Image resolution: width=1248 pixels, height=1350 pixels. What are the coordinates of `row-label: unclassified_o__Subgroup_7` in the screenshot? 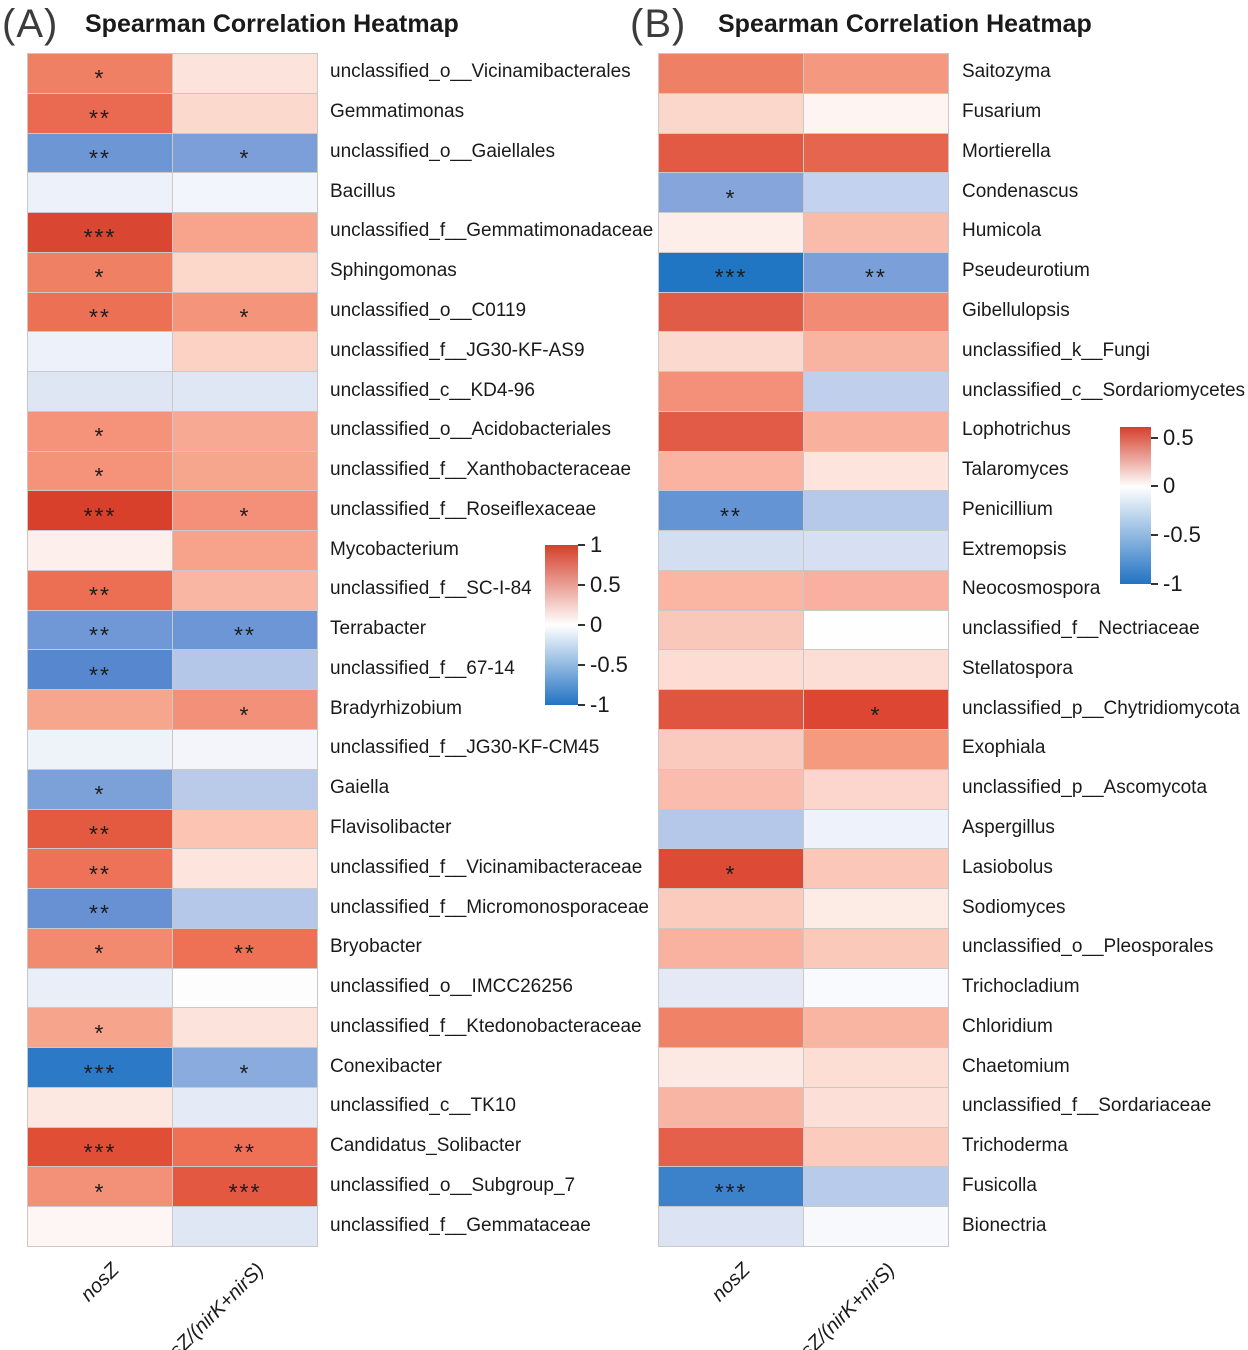 It's located at (453, 1185).